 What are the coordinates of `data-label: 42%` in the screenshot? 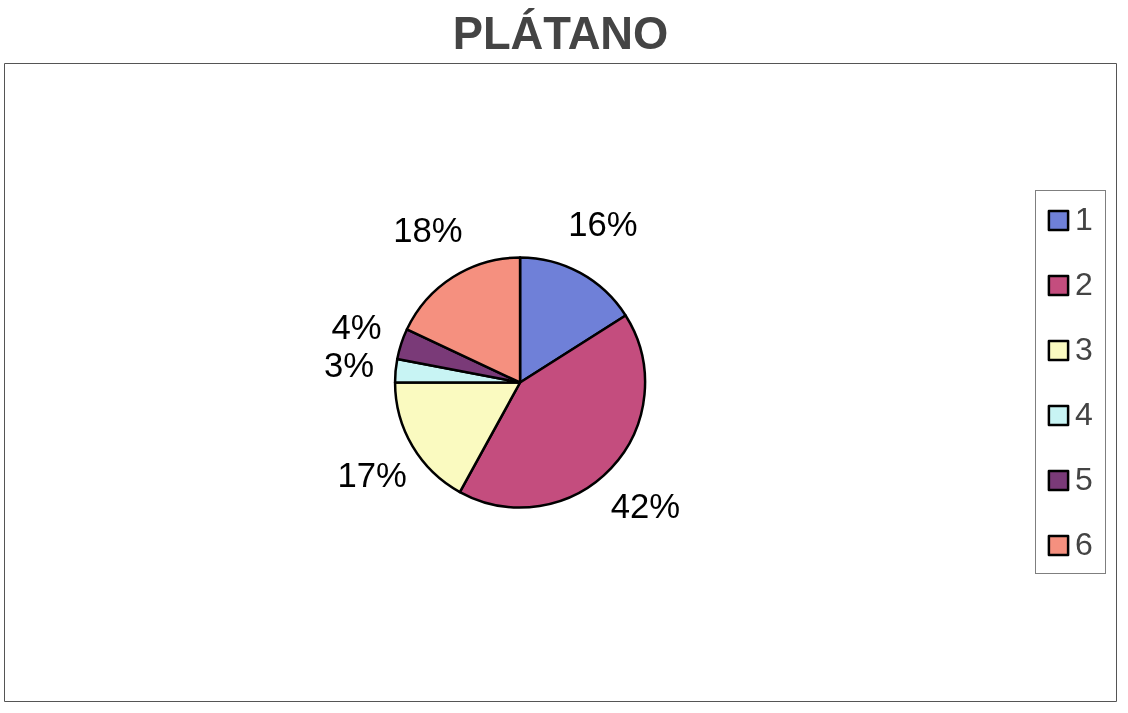 It's located at (645, 506).